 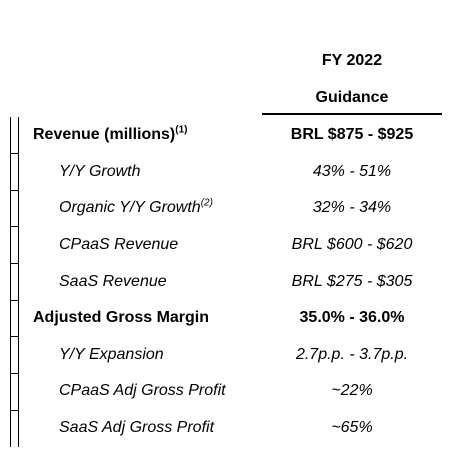 I want to click on row-label: CPaaS Adj Gross Profit, so click(x=142, y=390).